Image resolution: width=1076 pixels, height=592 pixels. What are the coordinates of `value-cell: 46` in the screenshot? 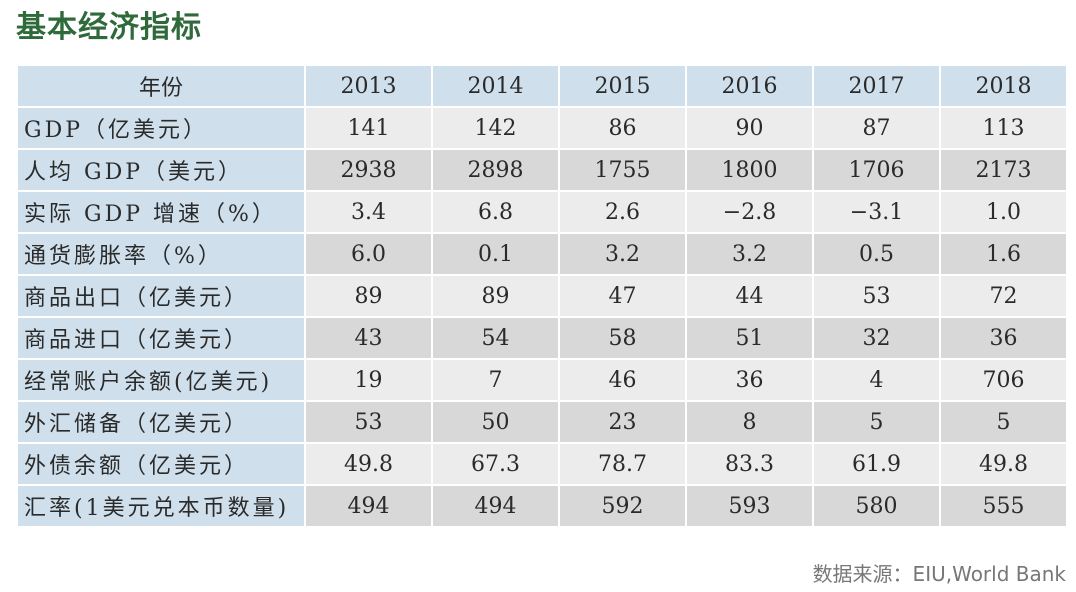 It's located at (622, 380).